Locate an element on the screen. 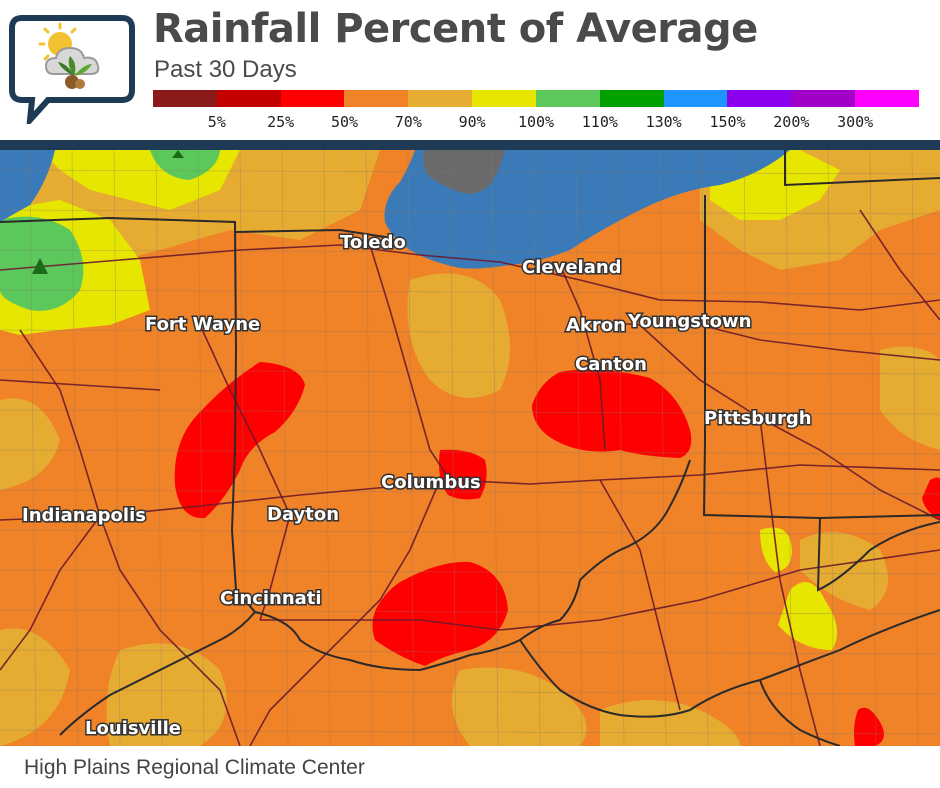 Image resolution: width=940 pixels, height=788 pixels. map-subtitle: Past 30 Days is located at coordinates (225, 69).